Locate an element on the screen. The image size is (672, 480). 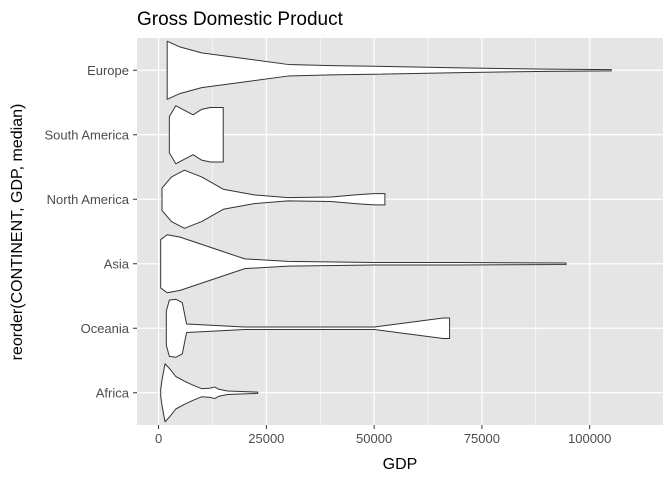
y-tick-label: Oceania is located at coordinates (105, 328).